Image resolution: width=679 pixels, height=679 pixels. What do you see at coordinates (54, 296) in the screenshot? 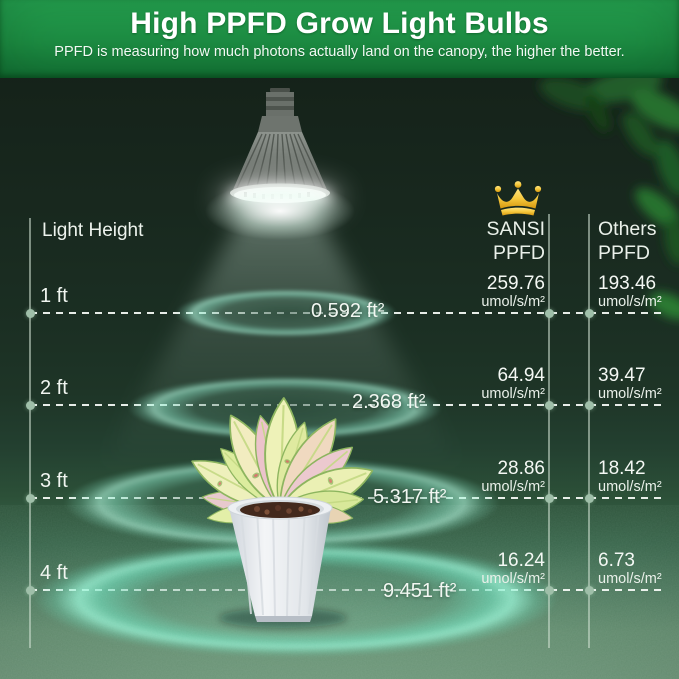
I see `height-label-1ft: 1 ft` at bounding box center [54, 296].